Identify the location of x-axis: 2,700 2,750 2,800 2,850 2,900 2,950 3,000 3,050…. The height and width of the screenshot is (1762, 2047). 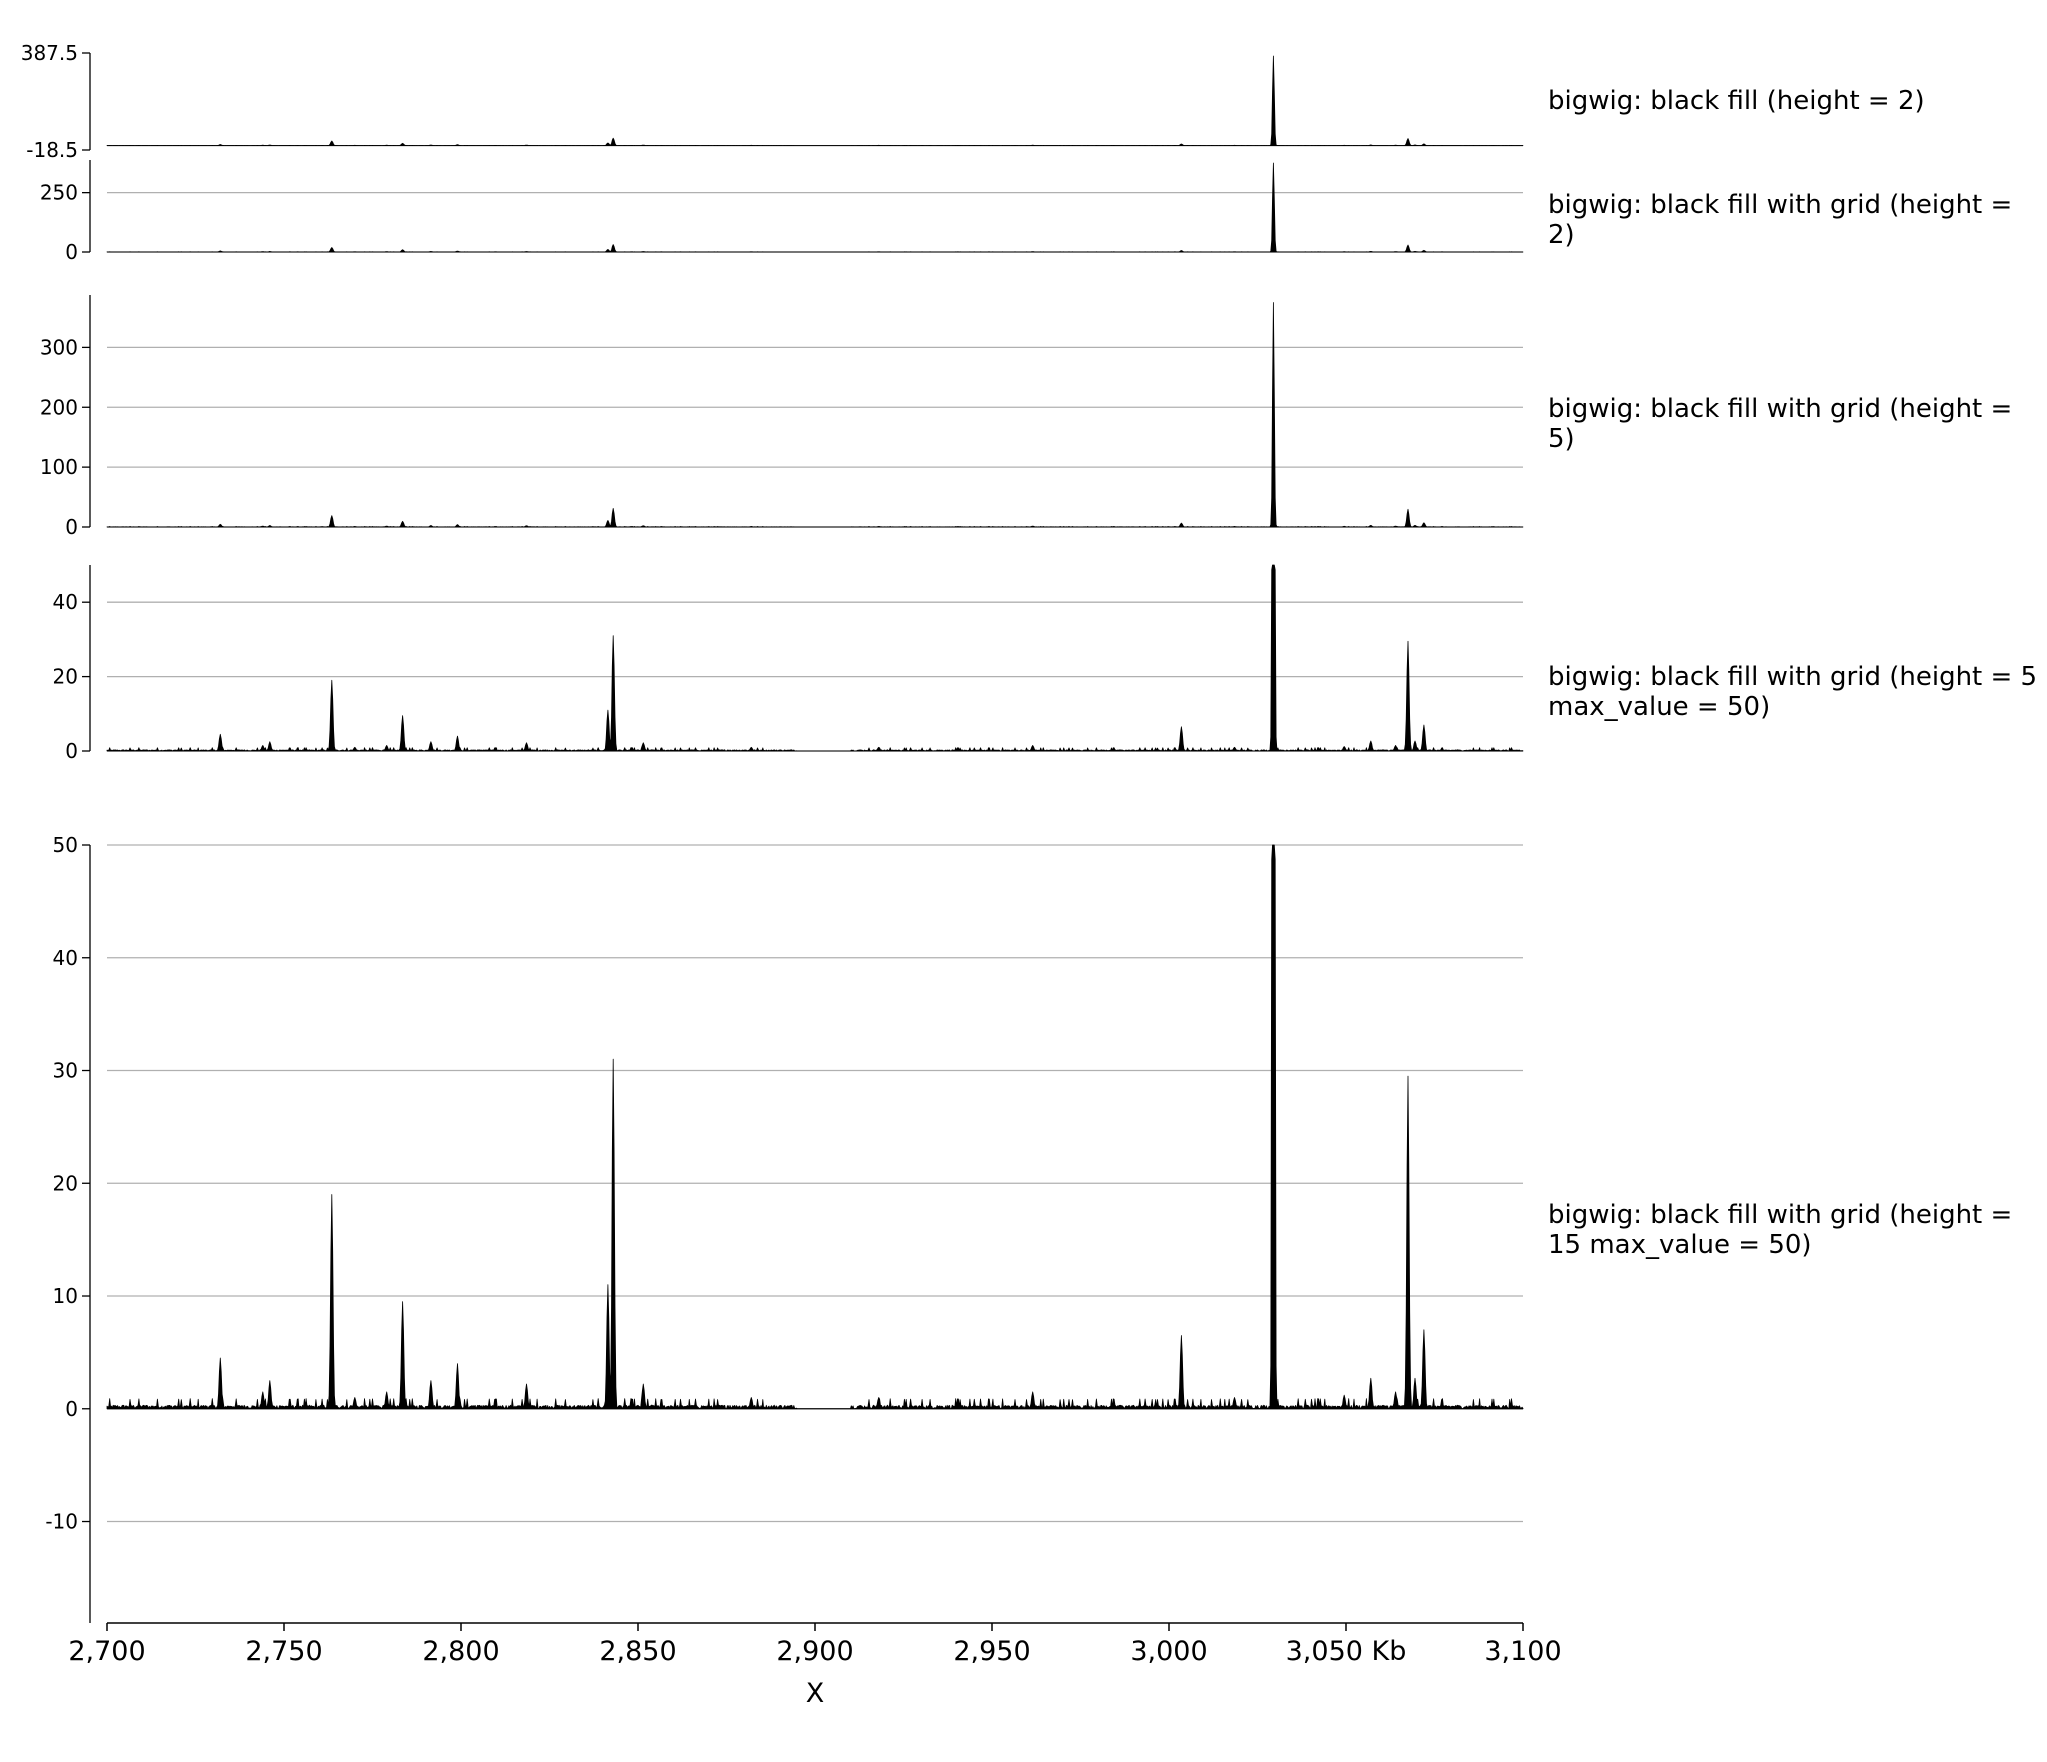
(815, 1665).